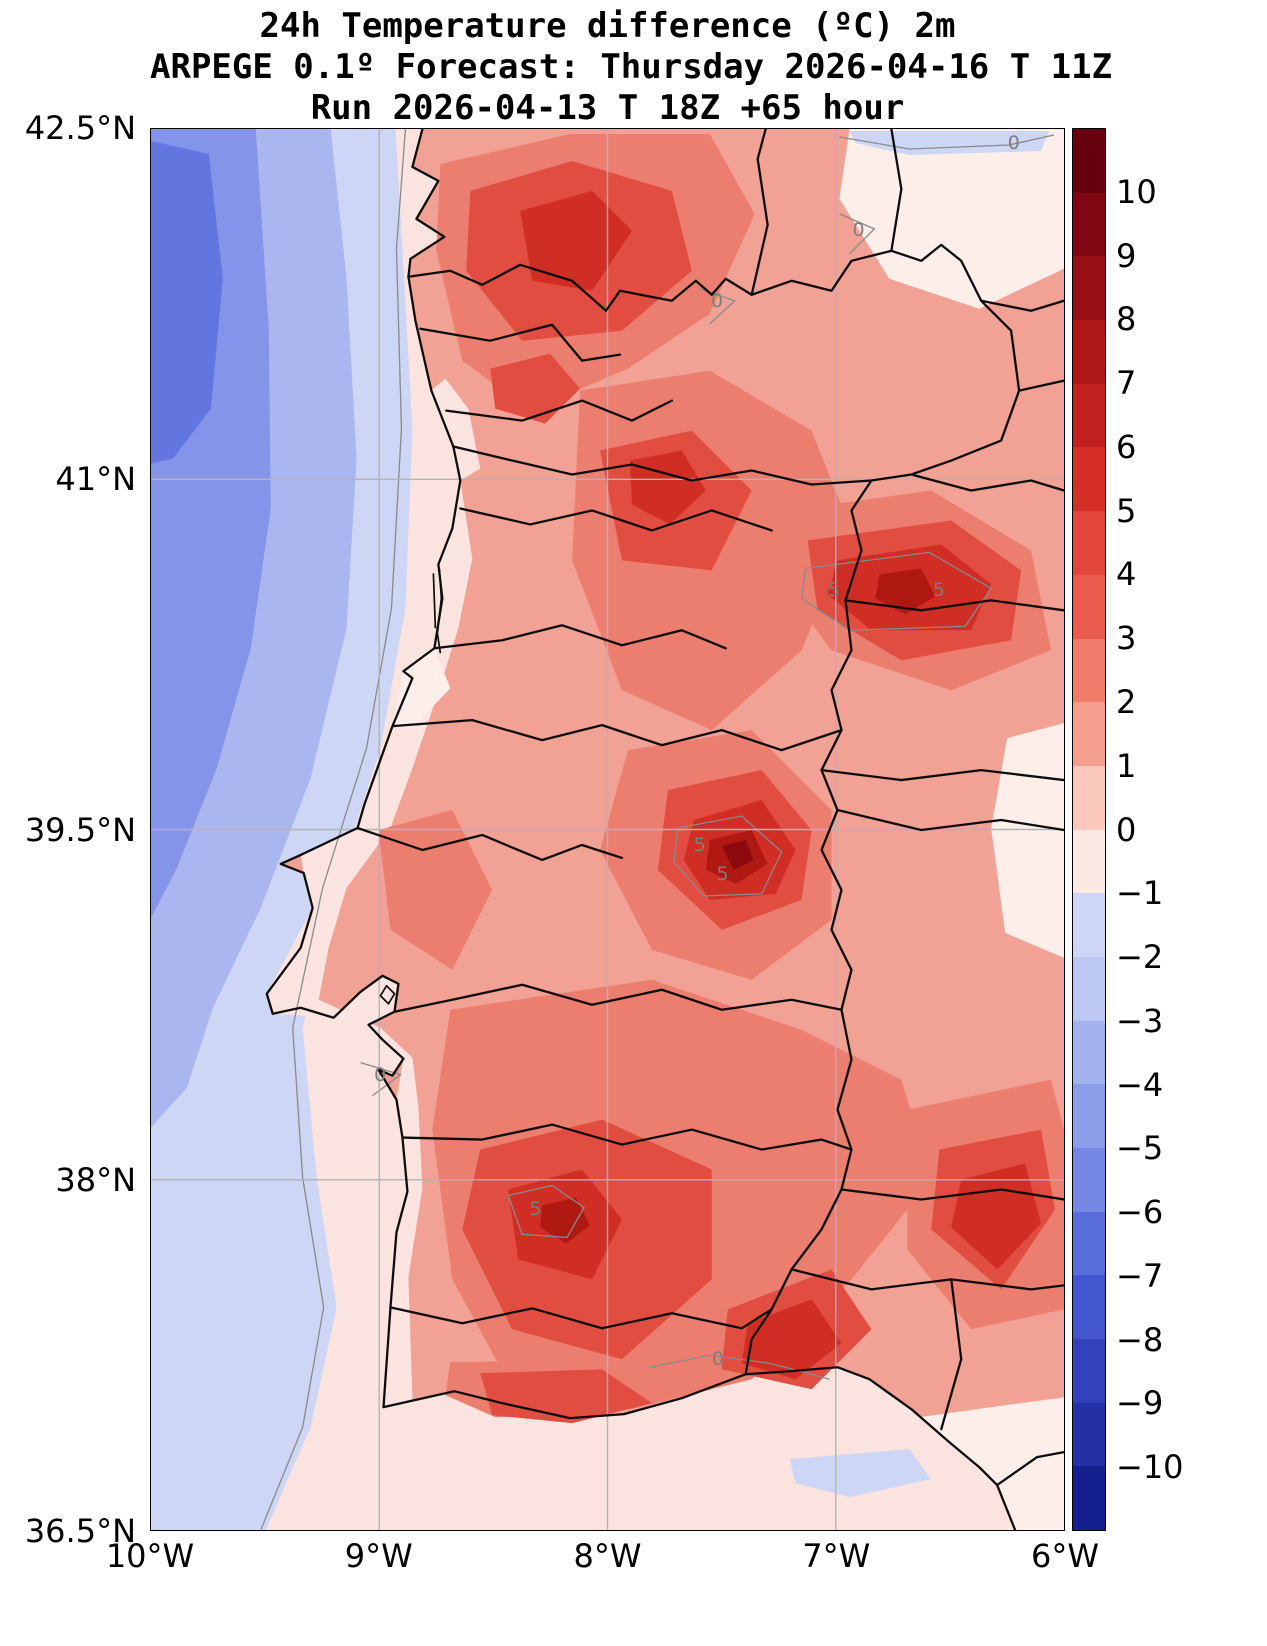 This screenshot has width=1267, height=1646. What do you see at coordinates (836, 1556) in the screenshot?
I see `x-tick-label: 7°W` at bounding box center [836, 1556].